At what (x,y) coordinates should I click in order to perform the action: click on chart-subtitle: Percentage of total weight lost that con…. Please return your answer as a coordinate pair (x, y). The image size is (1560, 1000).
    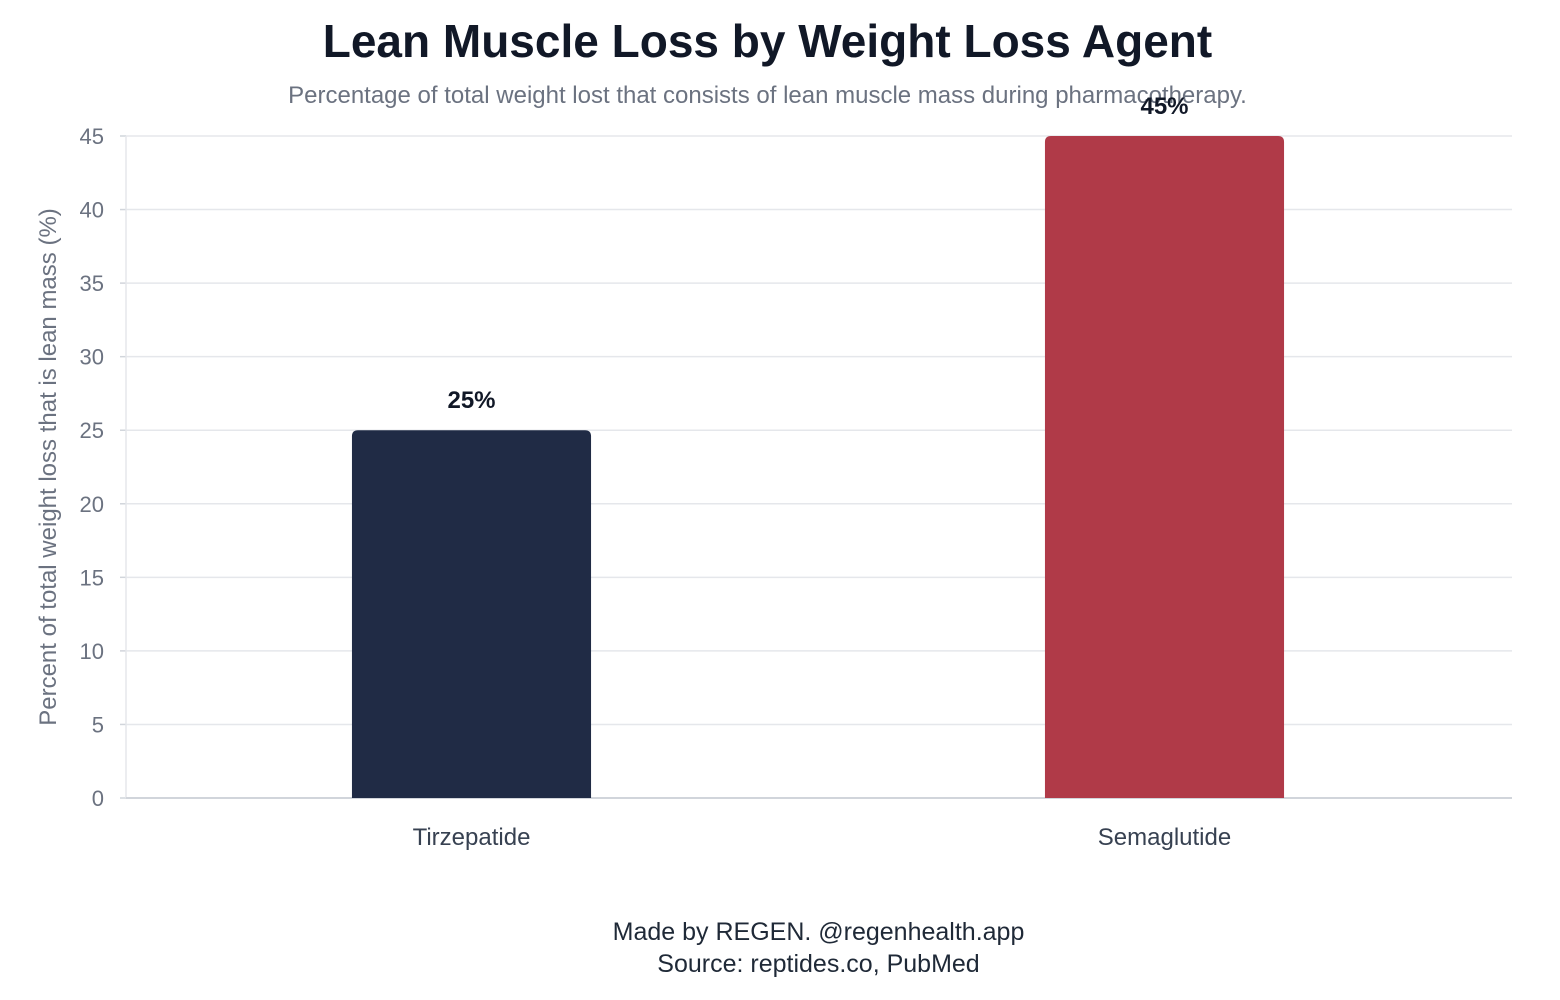
    Looking at the image, I should click on (767, 95).